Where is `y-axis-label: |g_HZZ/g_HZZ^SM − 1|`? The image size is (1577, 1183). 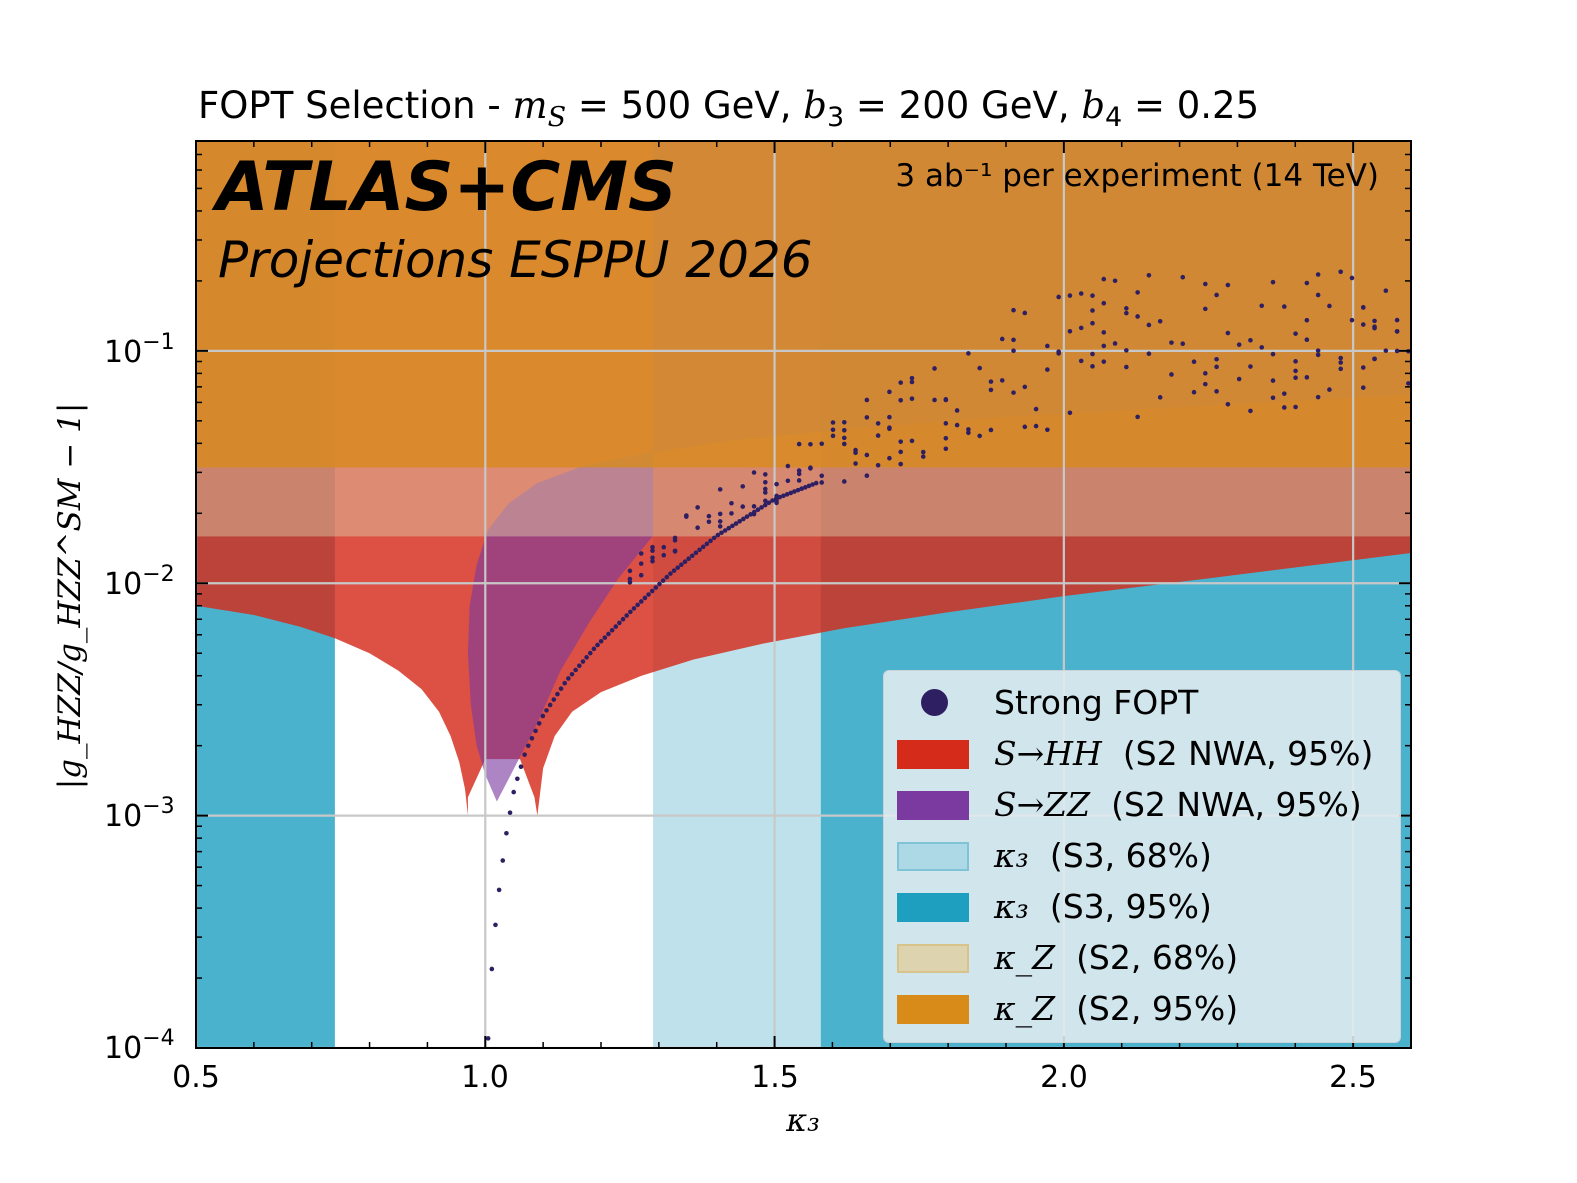 y-axis-label: |g_HZZ/g_HZZ^SM − 1| is located at coordinates (70, 596).